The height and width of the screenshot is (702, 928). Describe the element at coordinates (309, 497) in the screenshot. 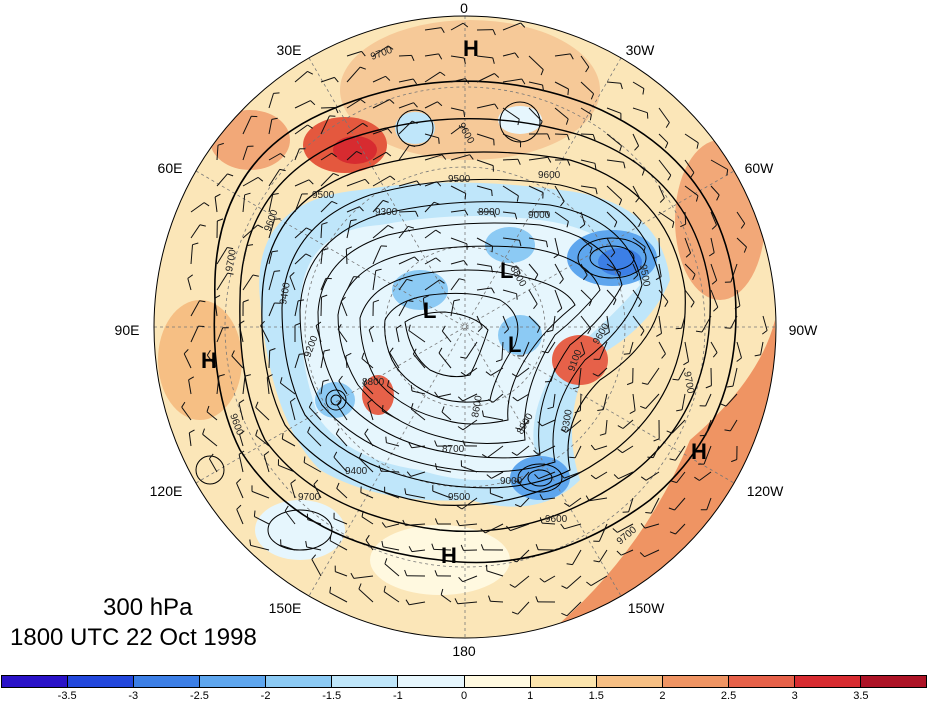

I see `contour-label: 9700` at that location.